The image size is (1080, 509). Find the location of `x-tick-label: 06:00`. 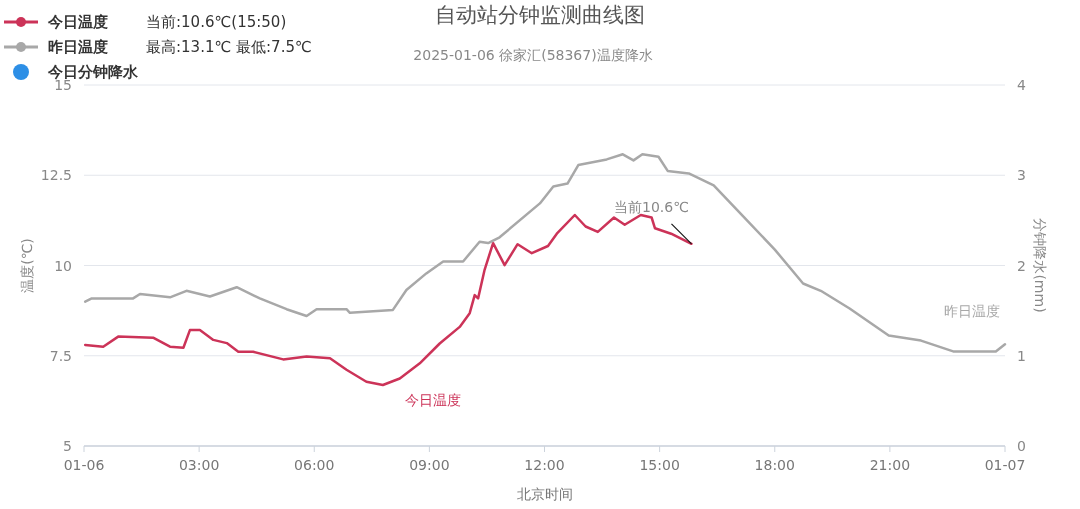

x-tick-label: 06:00 is located at coordinates (314, 465).